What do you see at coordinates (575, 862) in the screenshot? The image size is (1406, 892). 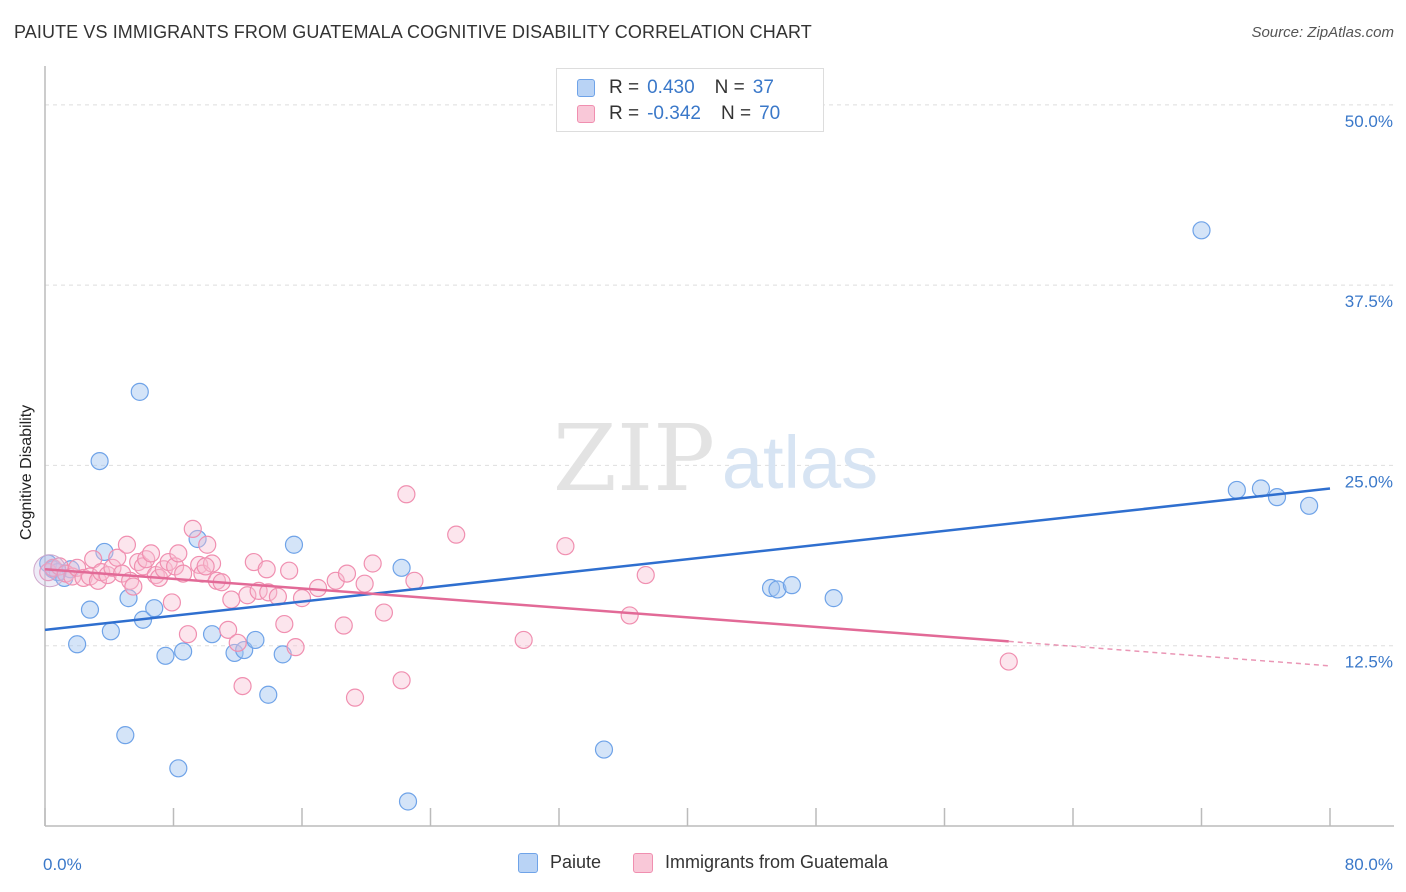 I see `legend-label-paiute: Paiute` at bounding box center [575, 862].